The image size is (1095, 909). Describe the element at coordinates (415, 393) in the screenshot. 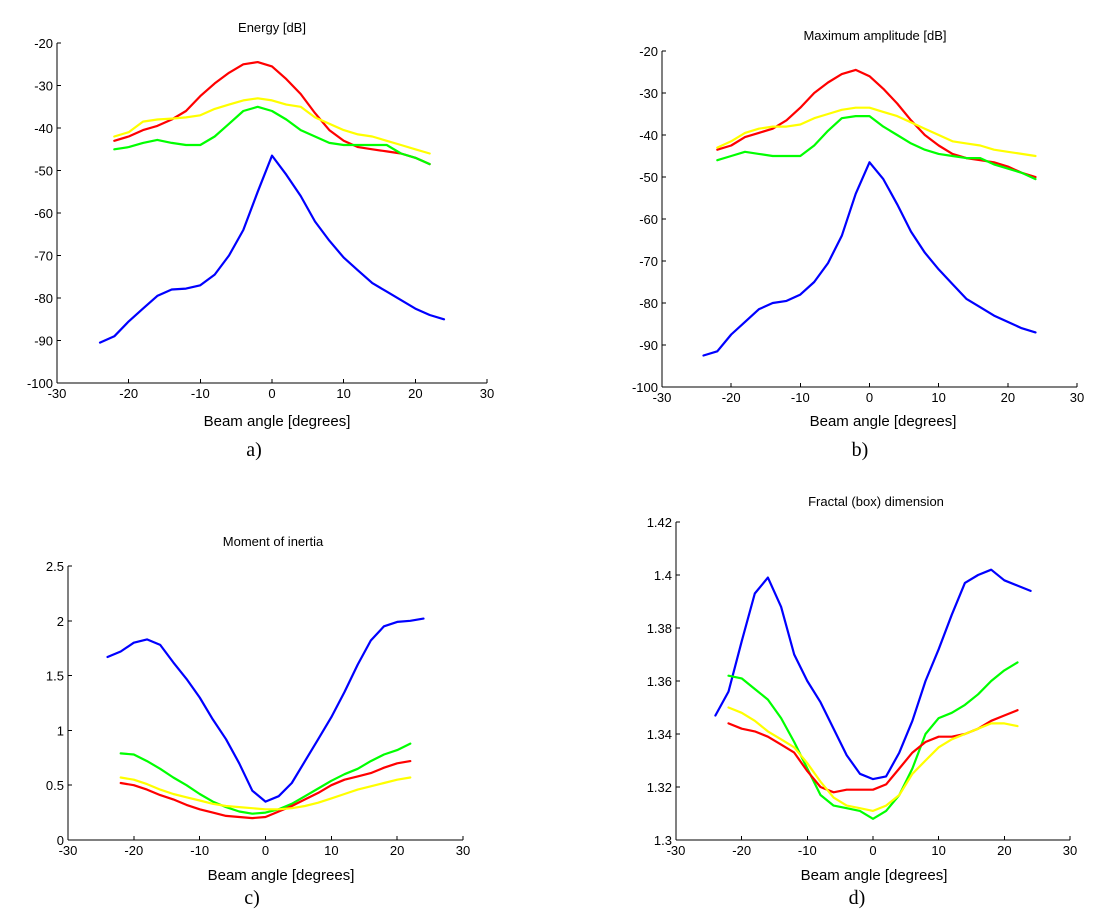

I see `panel-a-x-tick-label: 20` at that location.